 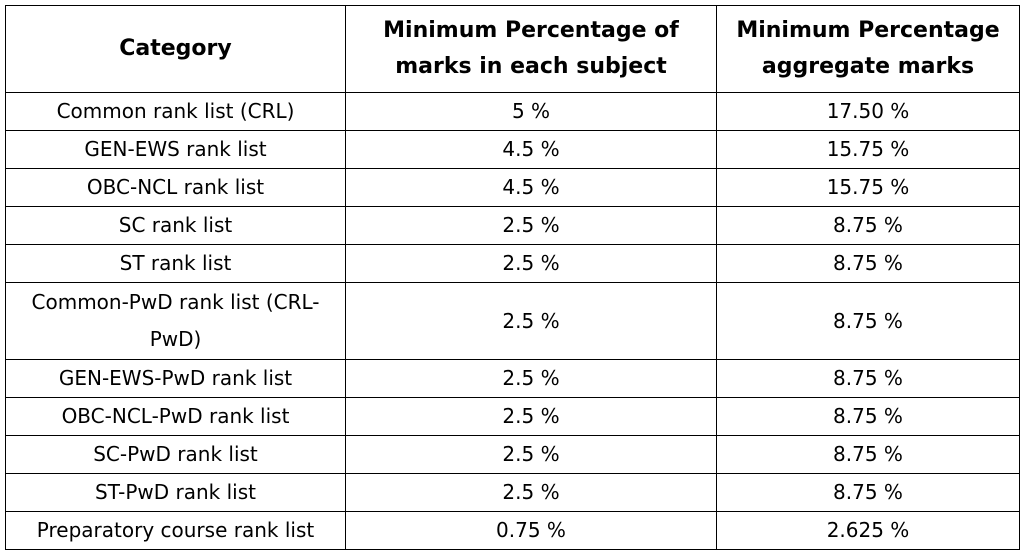 What do you see at coordinates (175, 378) in the screenshot?
I see `category-cell: GEN-EWS-PwD rank list` at bounding box center [175, 378].